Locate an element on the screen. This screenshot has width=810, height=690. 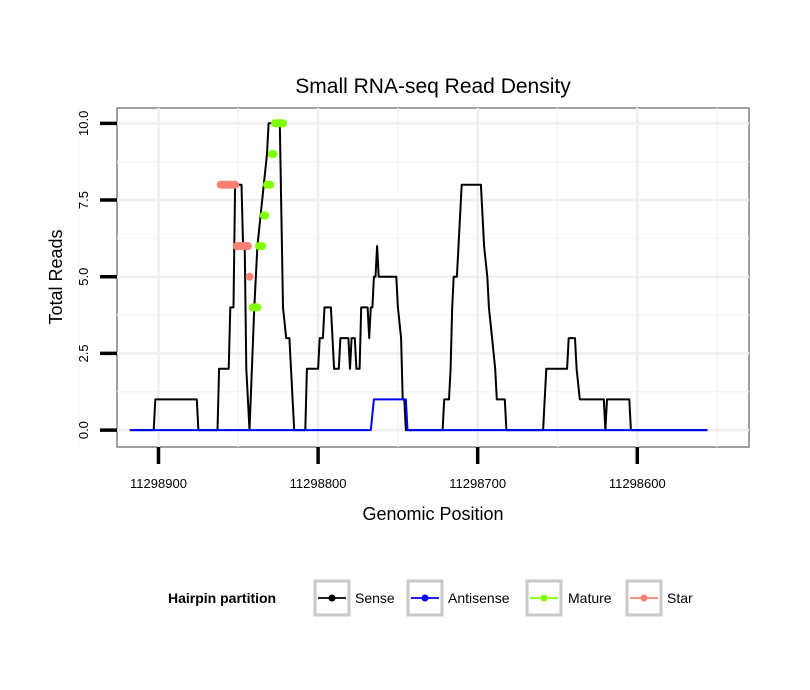
x-tick-label: 11298600 is located at coordinates (637, 483).